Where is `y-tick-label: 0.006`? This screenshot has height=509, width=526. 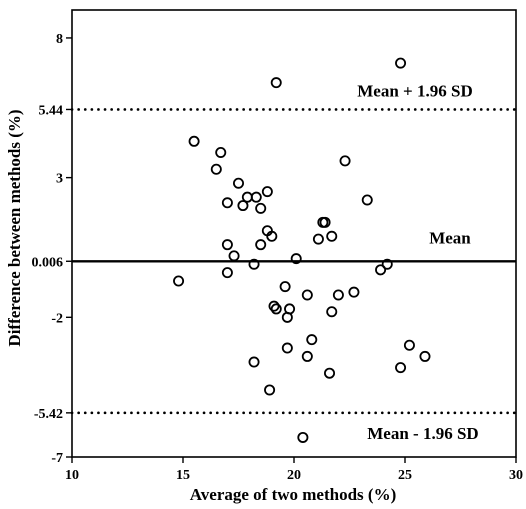
y-tick-label: 0.006 is located at coordinates (48, 262).